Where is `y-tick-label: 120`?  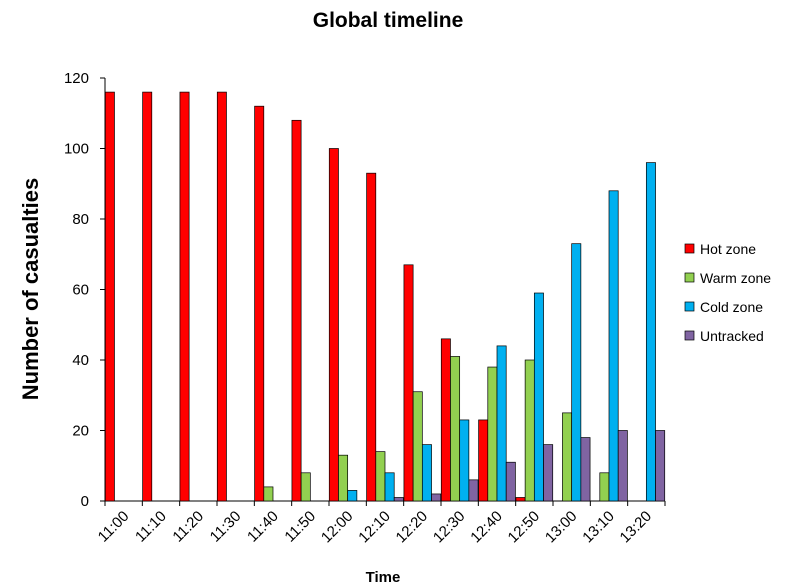 y-tick-label: 120 is located at coordinates (76, 78).